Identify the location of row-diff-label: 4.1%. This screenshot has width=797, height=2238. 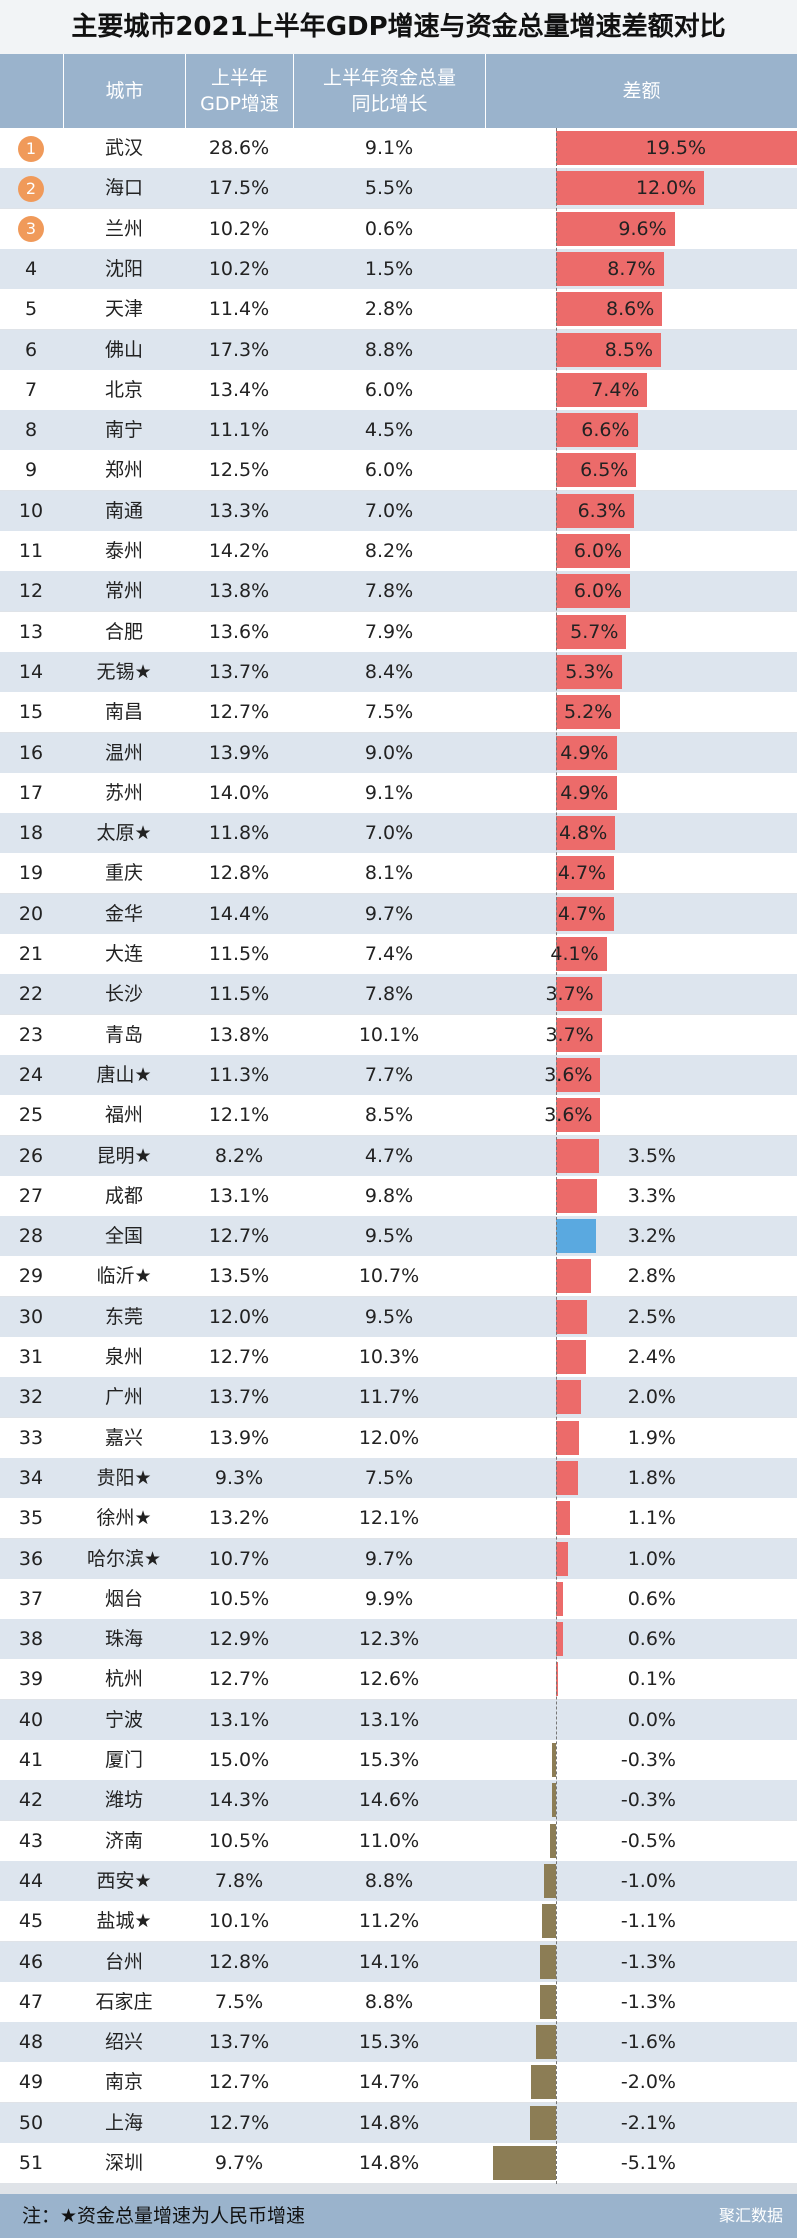
(574, 954).